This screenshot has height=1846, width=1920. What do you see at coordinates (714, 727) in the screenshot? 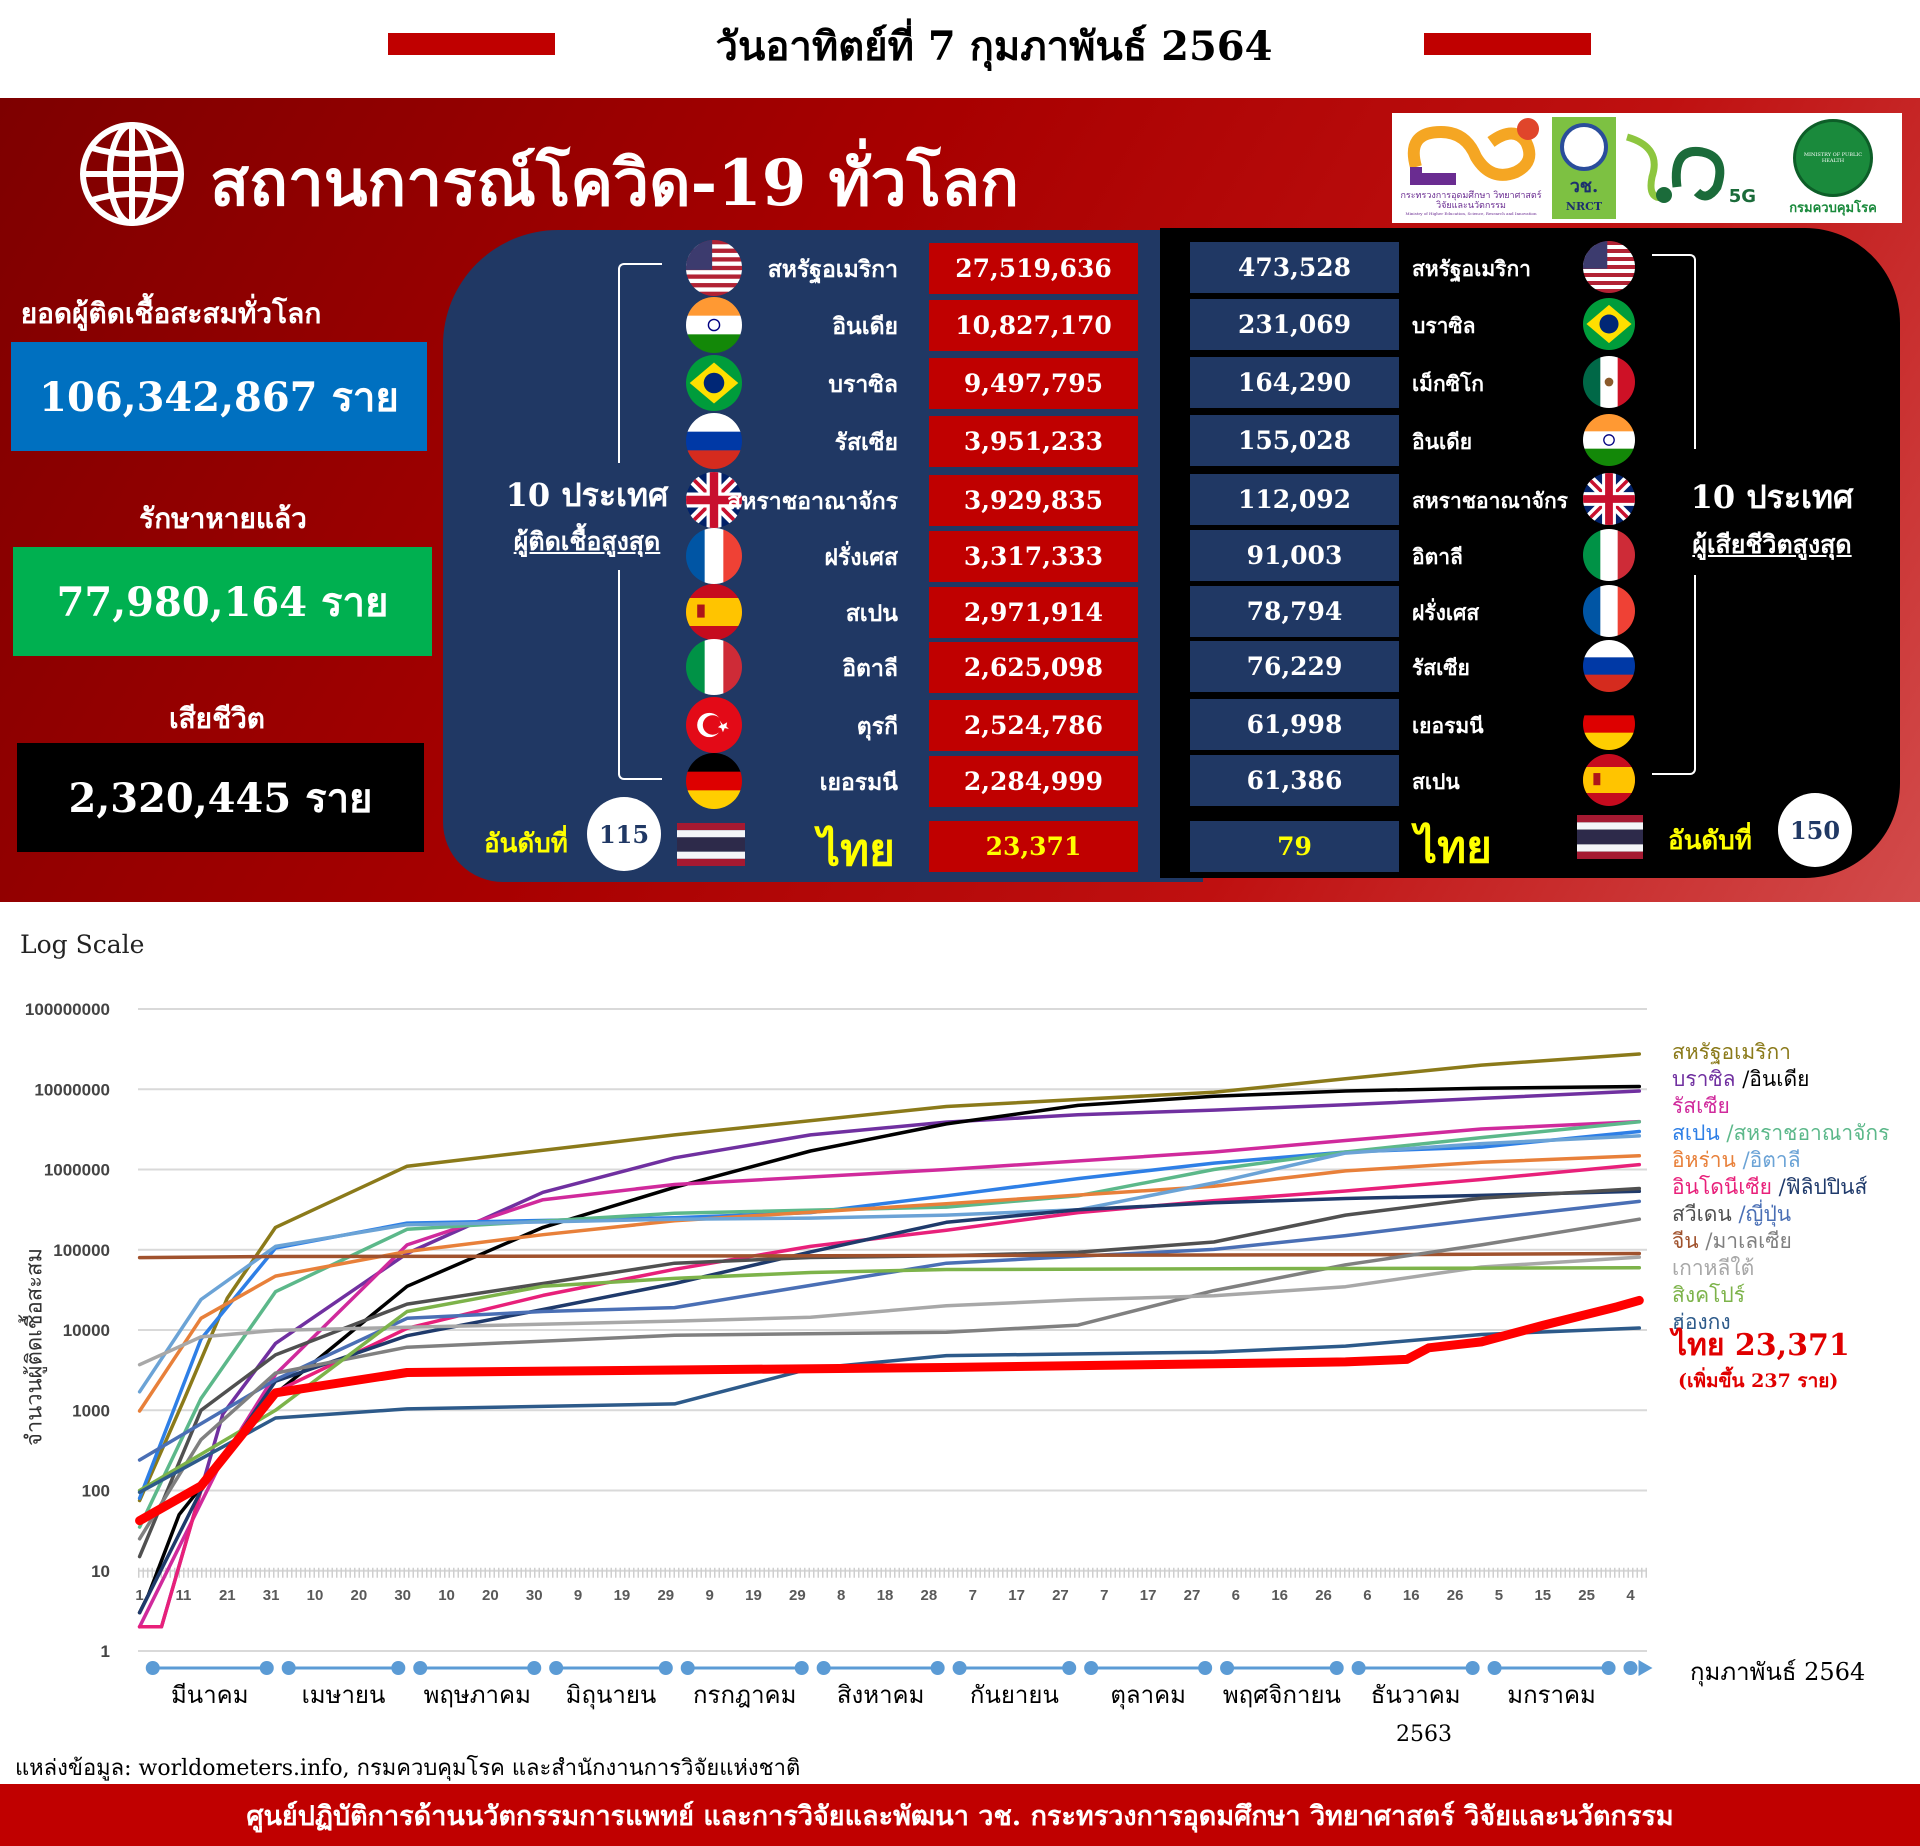
I see `tr-flag-icon` at bounding box center [714, 727].